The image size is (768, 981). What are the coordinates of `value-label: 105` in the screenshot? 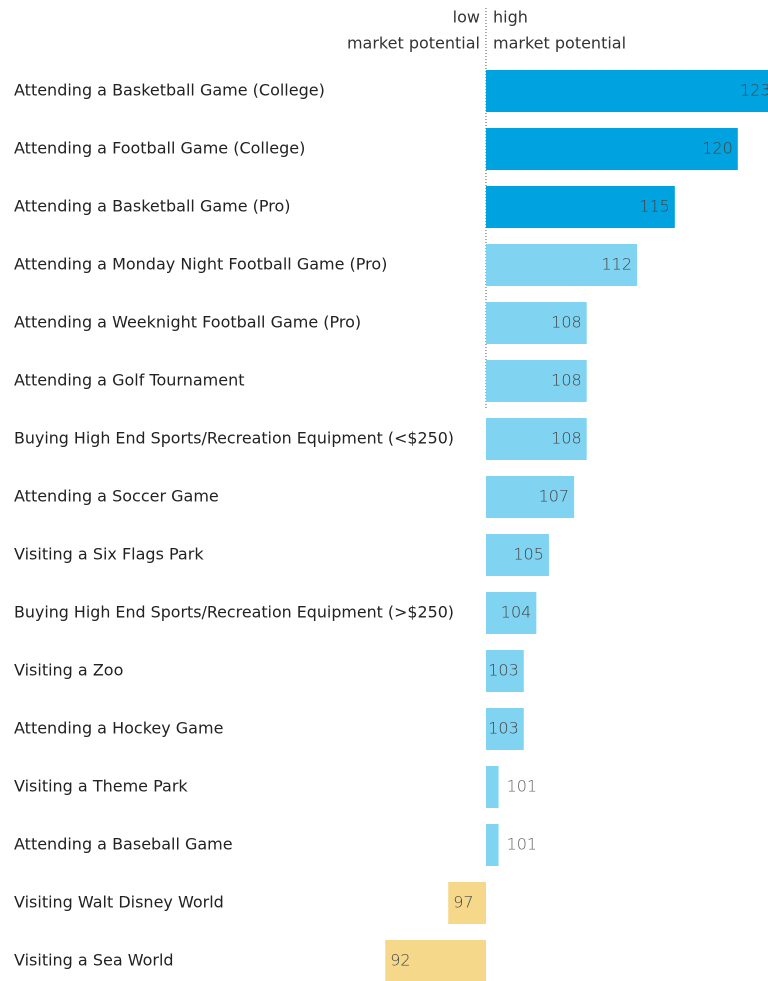 It's located at (528, 554).